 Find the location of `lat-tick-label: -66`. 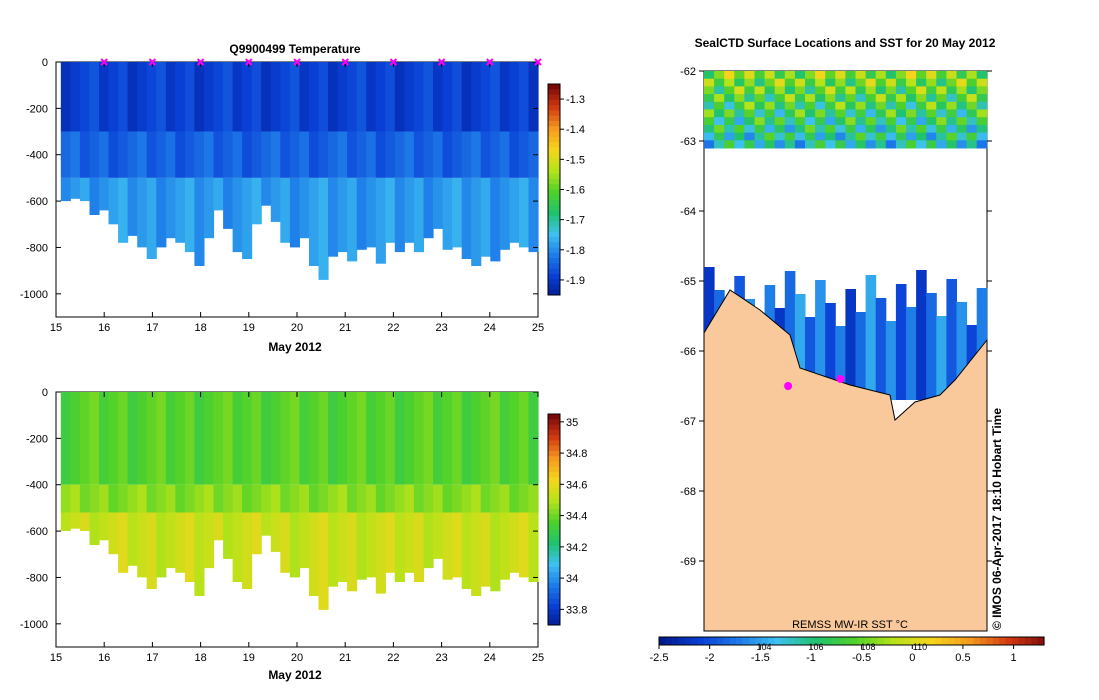

lat-tick-label: -66 is located at coordinates (688, 352).